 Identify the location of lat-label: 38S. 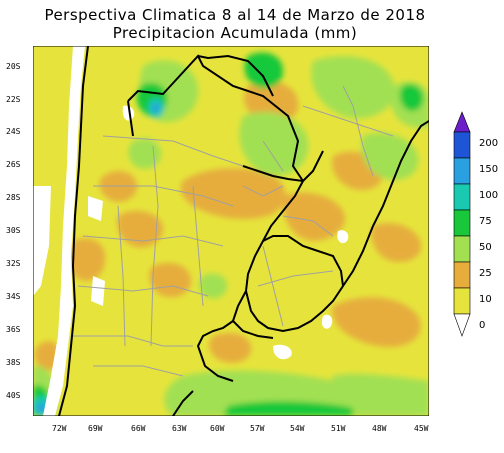
(13, 362).